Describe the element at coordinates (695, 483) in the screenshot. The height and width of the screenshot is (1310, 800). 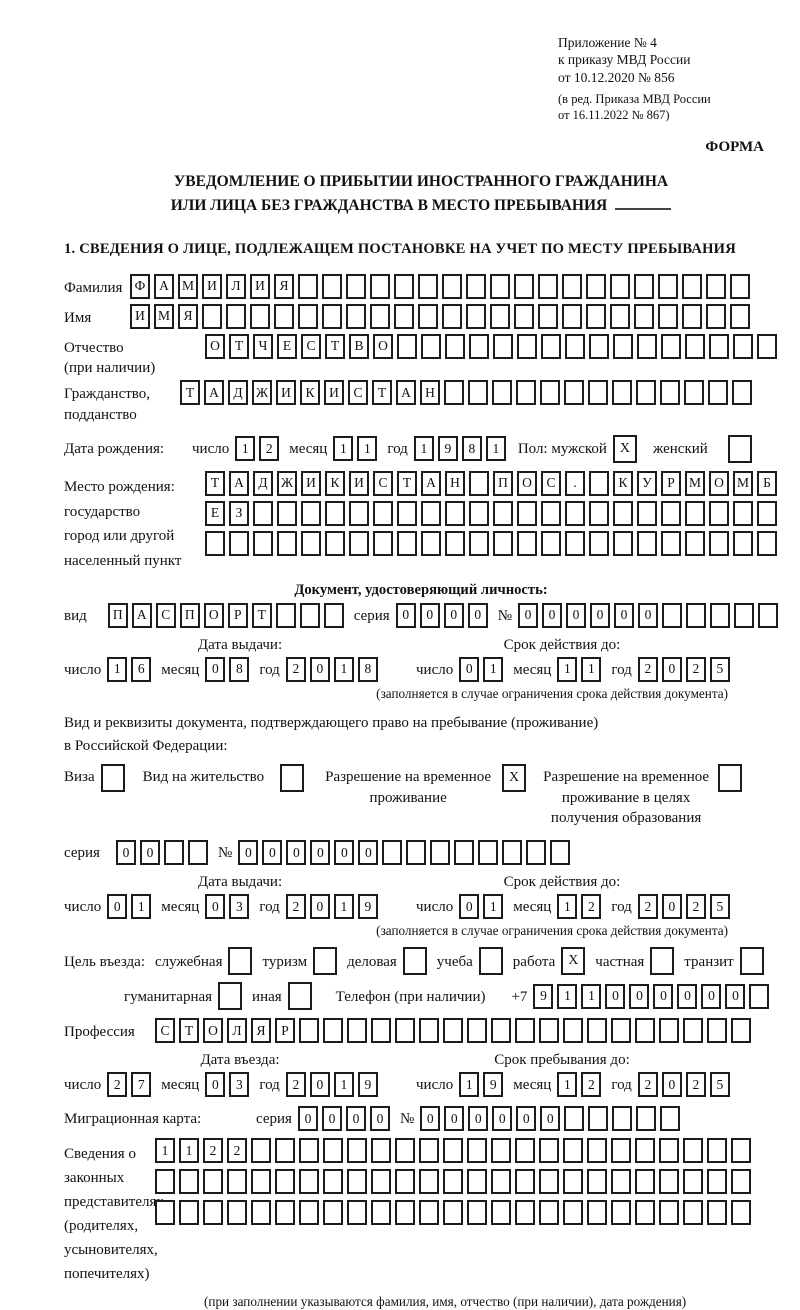
I see `char-cell: М` at that location.